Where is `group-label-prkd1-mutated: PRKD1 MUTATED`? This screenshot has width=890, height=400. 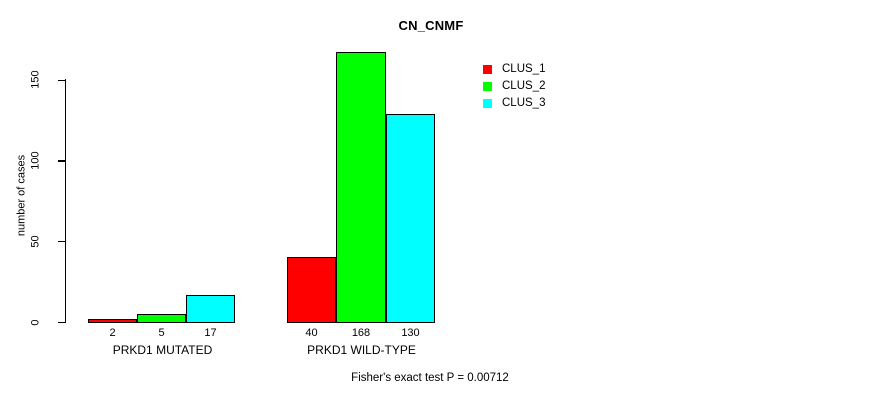 group-label-prkd1-mutated: PRKD1 MUTATED is located at coordinates (162, 350).